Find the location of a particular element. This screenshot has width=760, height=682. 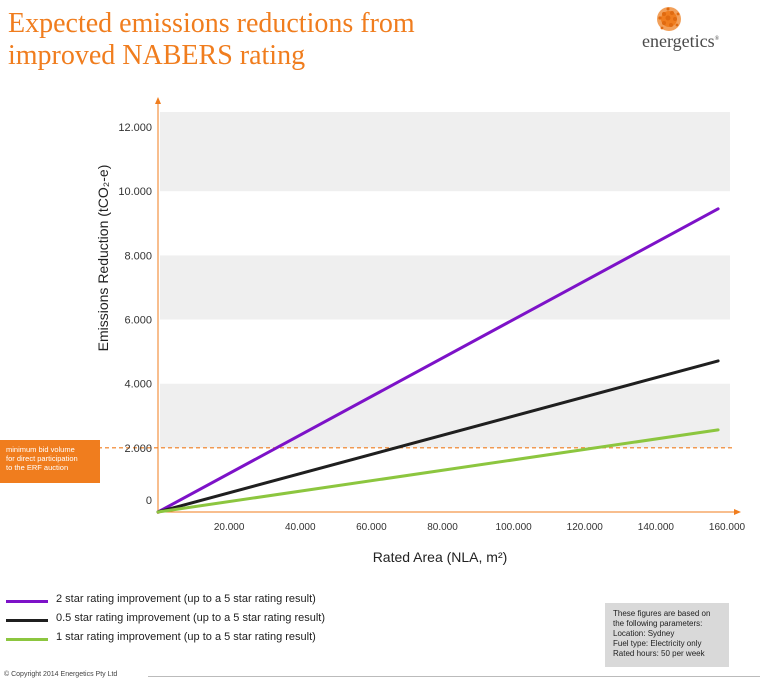

x-tick-label: 20.000 is located at coordinates (229, 527).